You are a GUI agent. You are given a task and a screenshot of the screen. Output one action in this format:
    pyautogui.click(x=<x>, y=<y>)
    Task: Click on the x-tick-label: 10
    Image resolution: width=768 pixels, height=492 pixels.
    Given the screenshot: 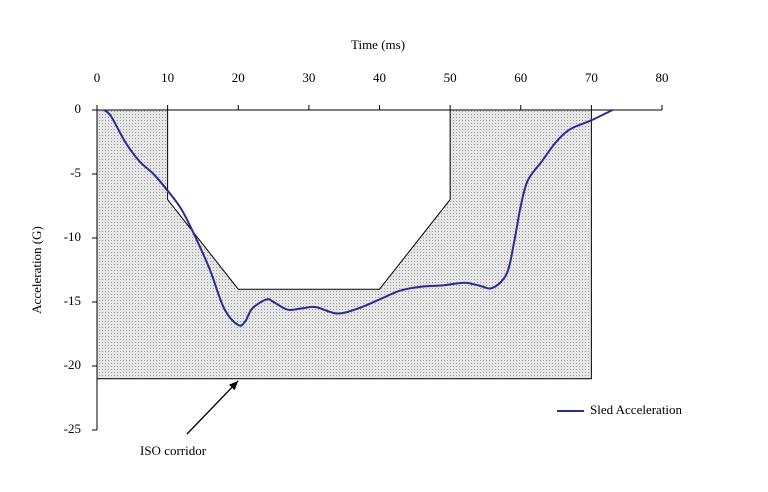 What is the action you would take?
    pyautogui.click(x=167, y=77)
    